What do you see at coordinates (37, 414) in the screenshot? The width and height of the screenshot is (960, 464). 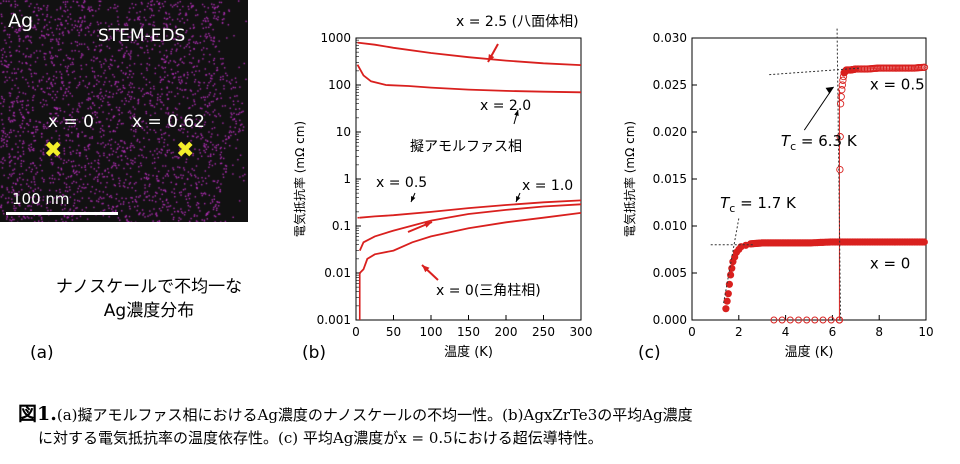 I see `figure-number: 図1.` at bounding box center [37, 414].